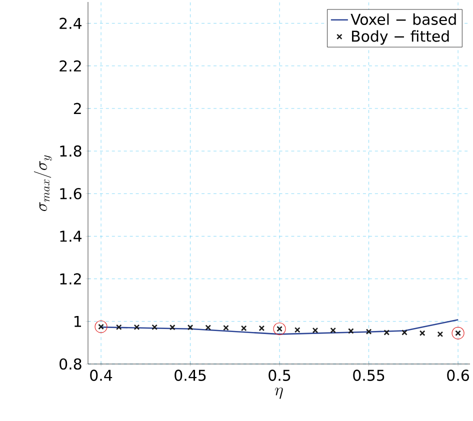  I want to click on line-series, so click(279, 327).